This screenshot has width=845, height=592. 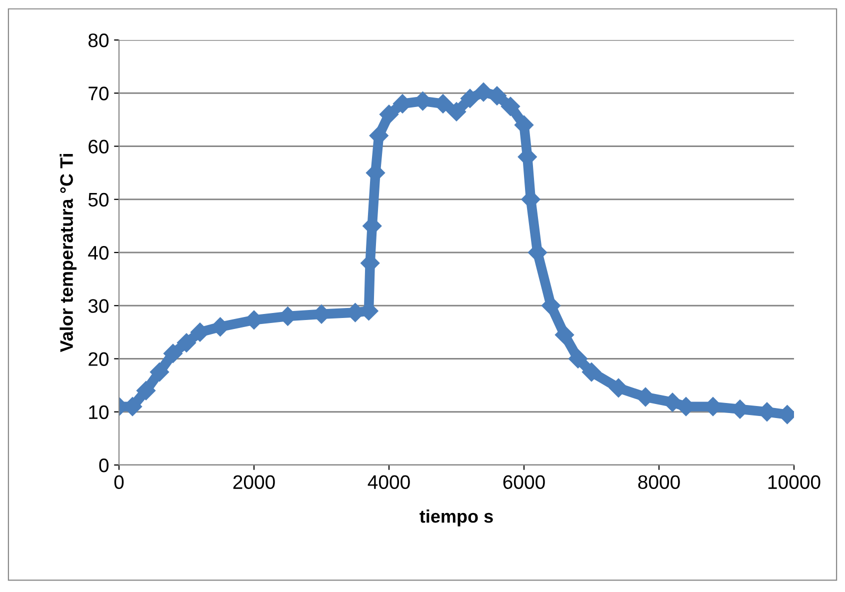 I want to click on x-tick-label: 10000, so click(x=794, y=482).